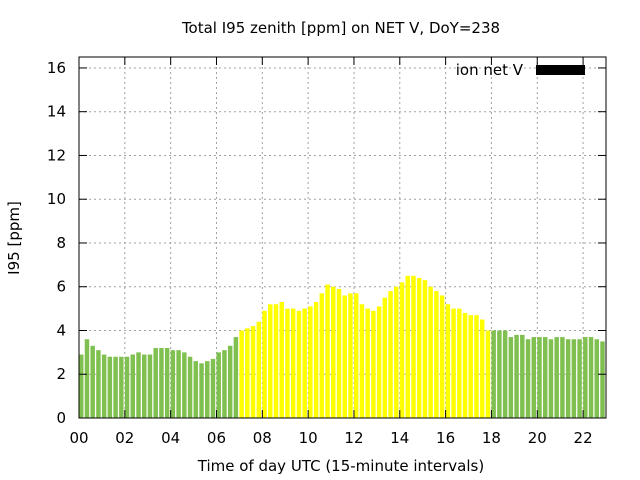  What do you see at coordinates (353, 438) in the screenshot?
I see `x-tick-label: 12` at bounding box center [353, 438].